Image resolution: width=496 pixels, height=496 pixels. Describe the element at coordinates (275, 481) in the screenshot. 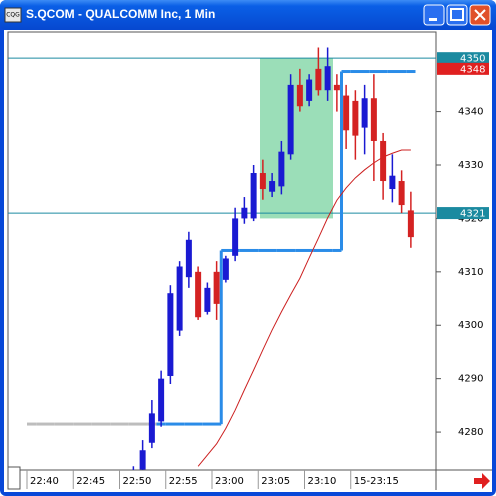

I see `x-tick-label: 23:05` at that location.